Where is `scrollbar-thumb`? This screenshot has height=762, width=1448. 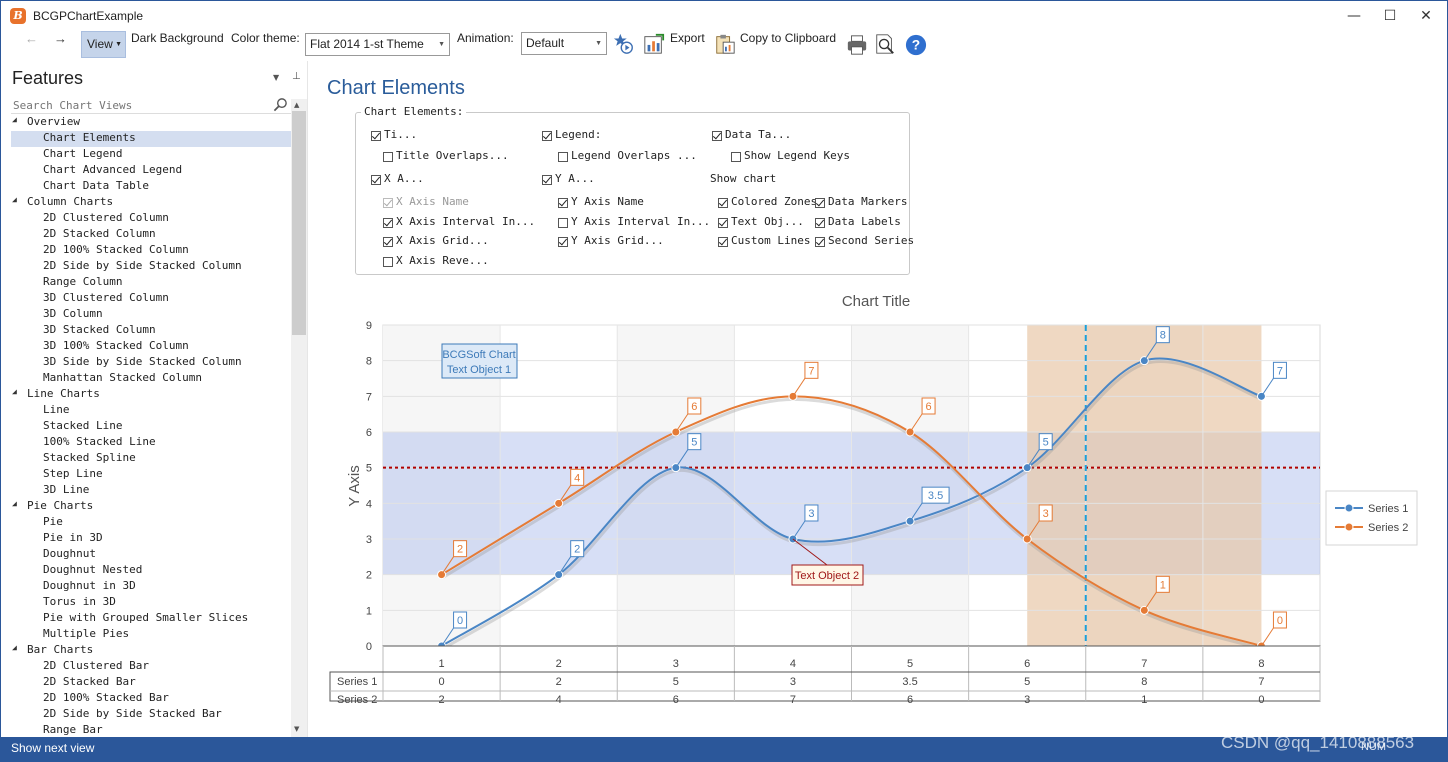
scrollbar-thumb is located at coordinates (299, 223).